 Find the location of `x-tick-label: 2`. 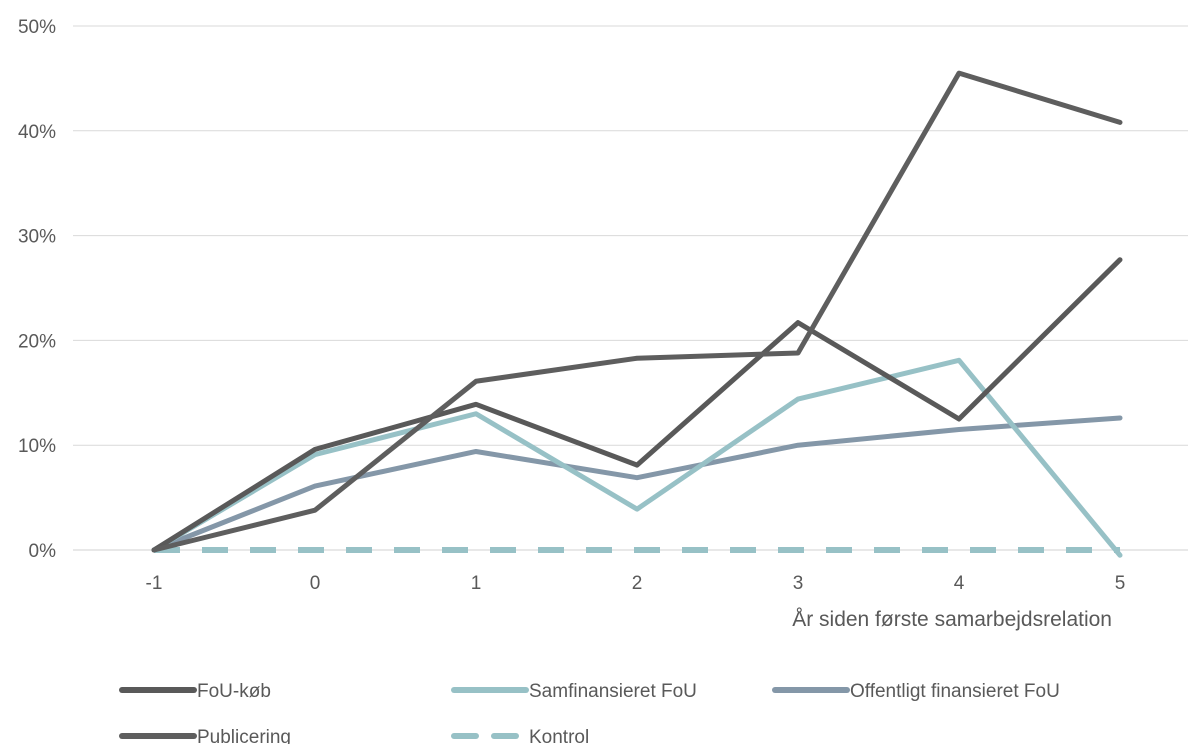

x-tick-label: 2 is located at coordinates (637, 583).